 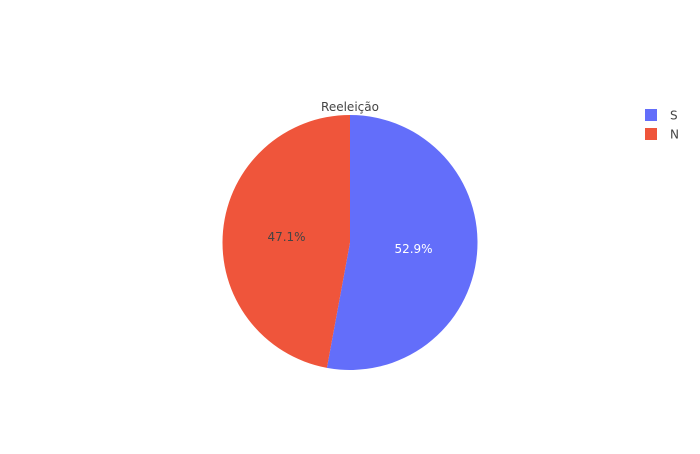 I want to click on legend-label-s: S, so click(x=674, y=116).